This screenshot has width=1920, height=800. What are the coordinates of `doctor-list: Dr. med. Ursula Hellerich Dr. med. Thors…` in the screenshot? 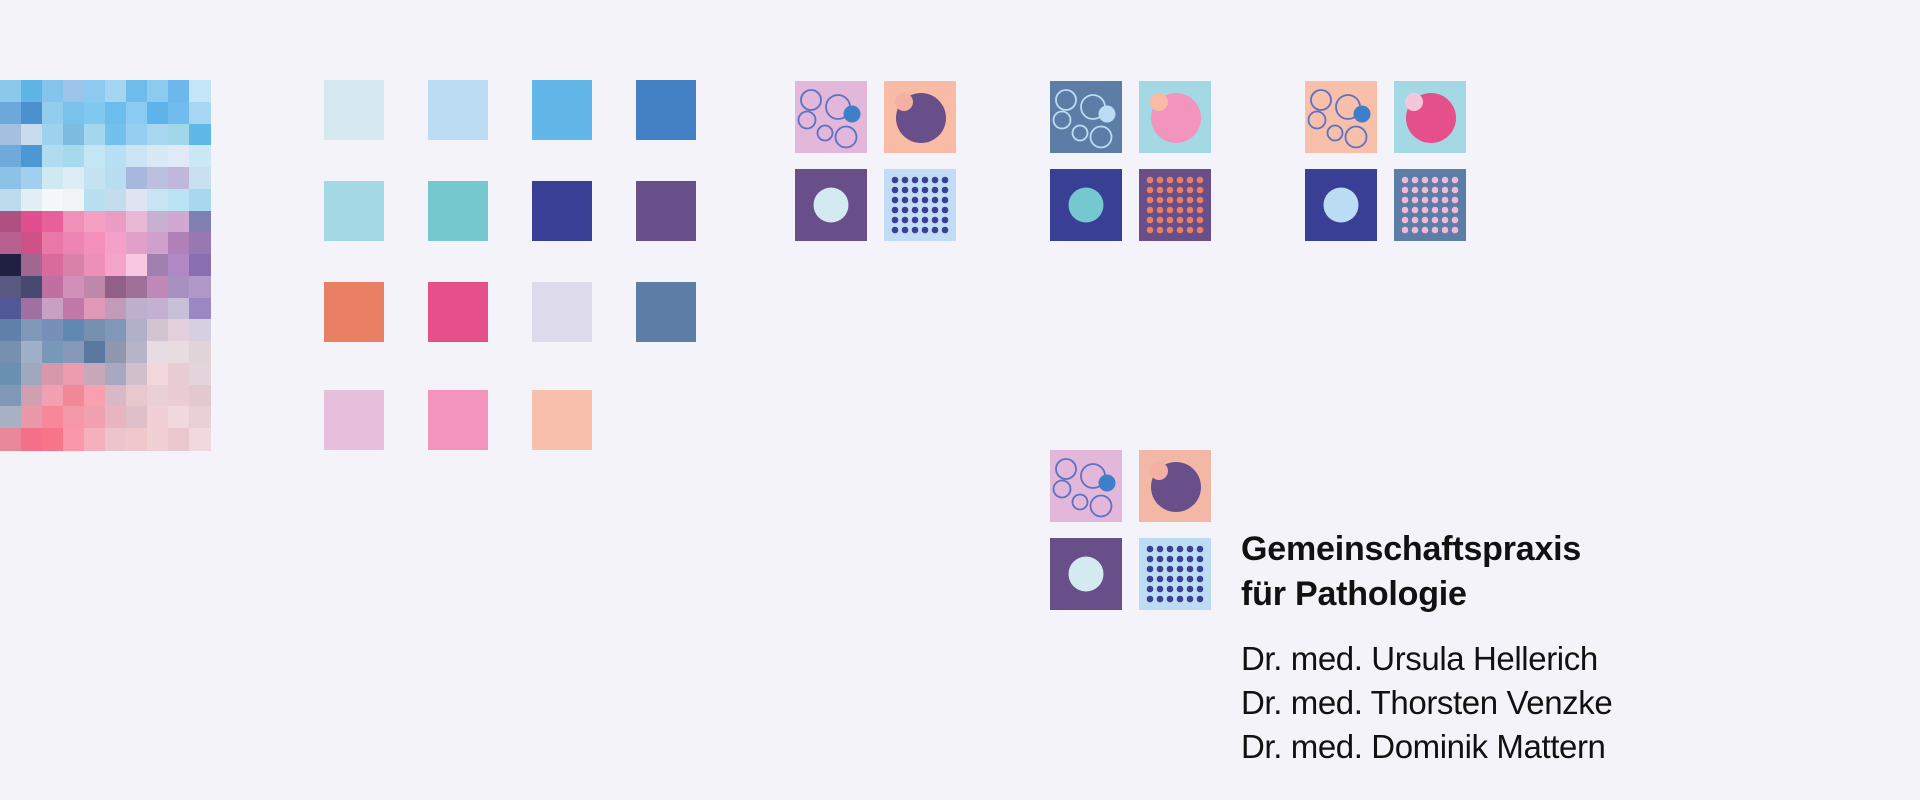 It's located at (1427, 703).